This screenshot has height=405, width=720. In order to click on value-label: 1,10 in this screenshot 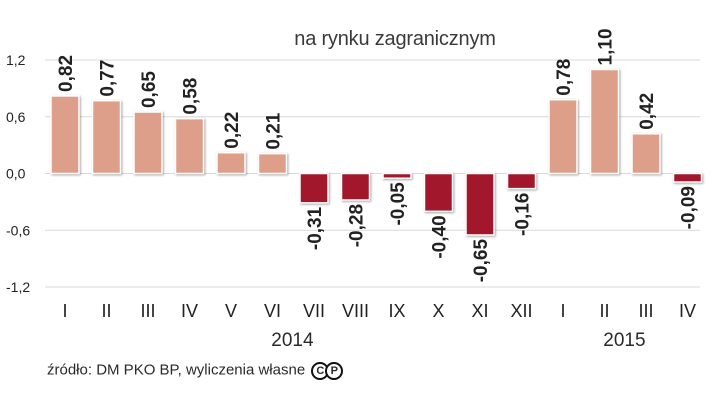, I will do `click(606, 46)`.